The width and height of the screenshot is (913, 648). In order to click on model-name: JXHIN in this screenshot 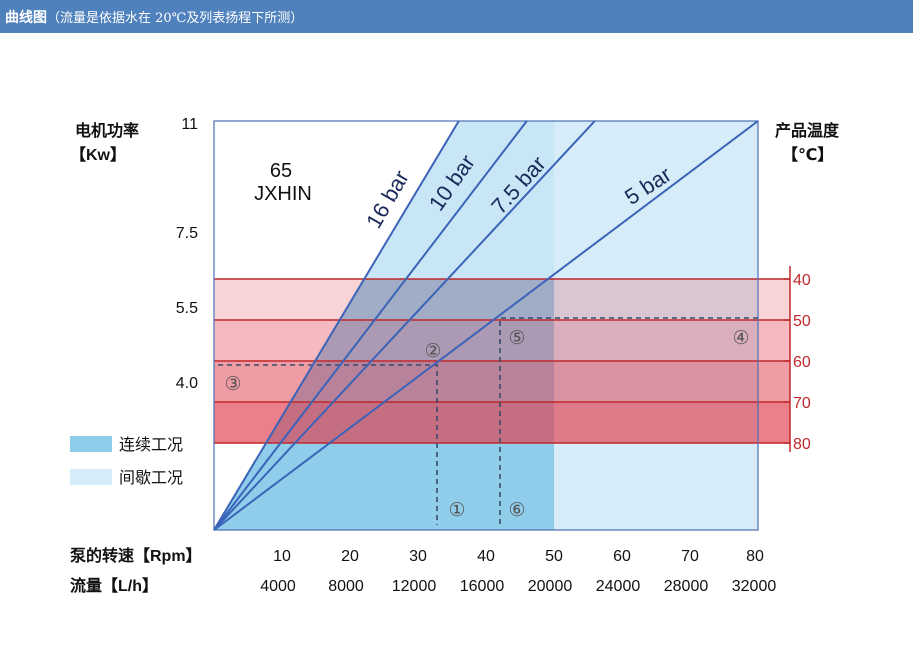, I will do `click(283, 194)`.